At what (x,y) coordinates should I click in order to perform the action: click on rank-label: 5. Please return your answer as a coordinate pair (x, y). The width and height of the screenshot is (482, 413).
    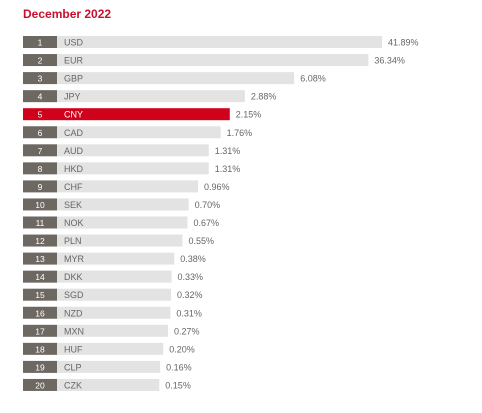
    Looking at the image, I should click on (40, 115).